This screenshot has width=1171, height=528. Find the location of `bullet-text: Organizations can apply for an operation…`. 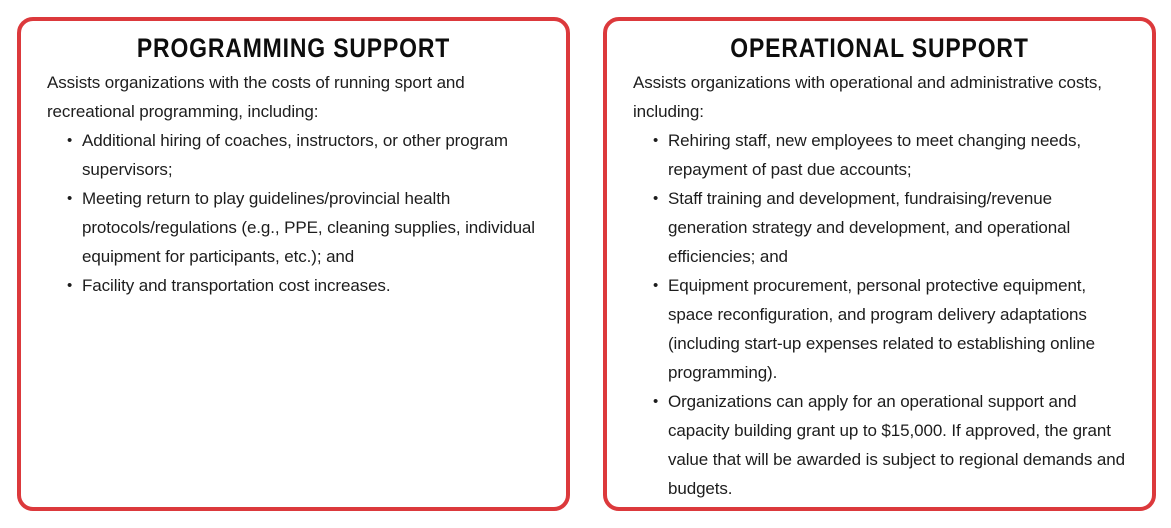

bullet-text: Organizations can apply for an operation… is located at coordinates (896, 445).